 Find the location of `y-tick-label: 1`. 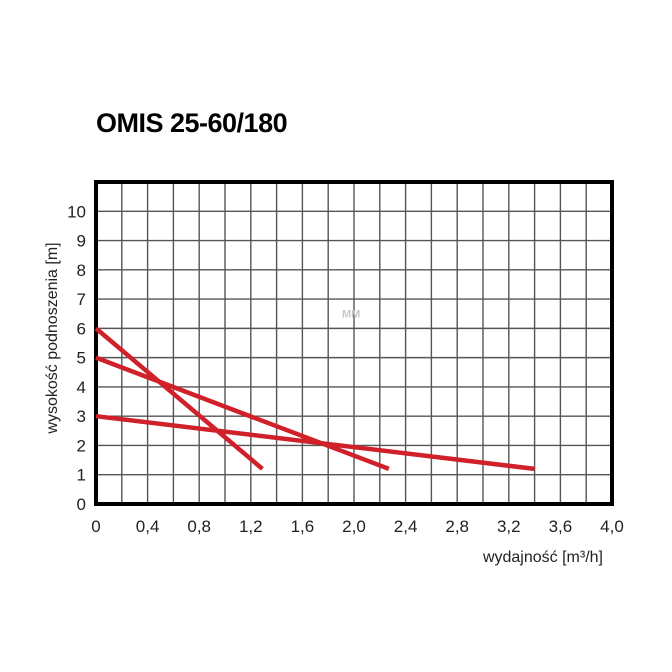

y-tick-label: 1 is located at coordinates (81, 475).